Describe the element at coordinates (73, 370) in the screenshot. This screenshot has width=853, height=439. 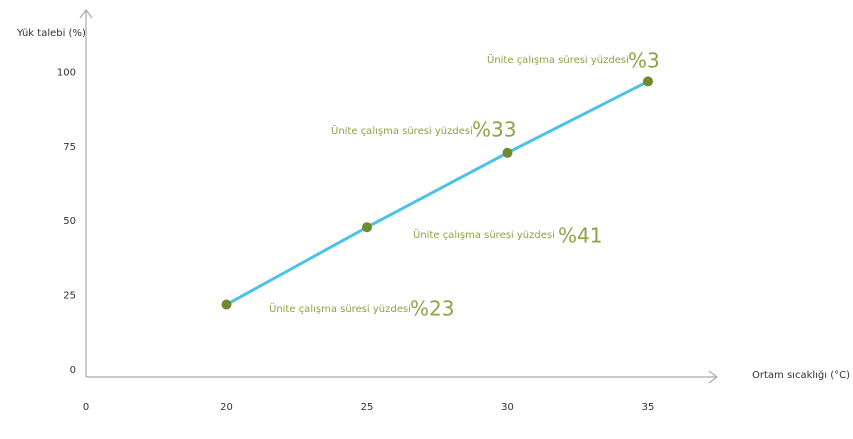
I see `y-tick-label: 0` at that location.